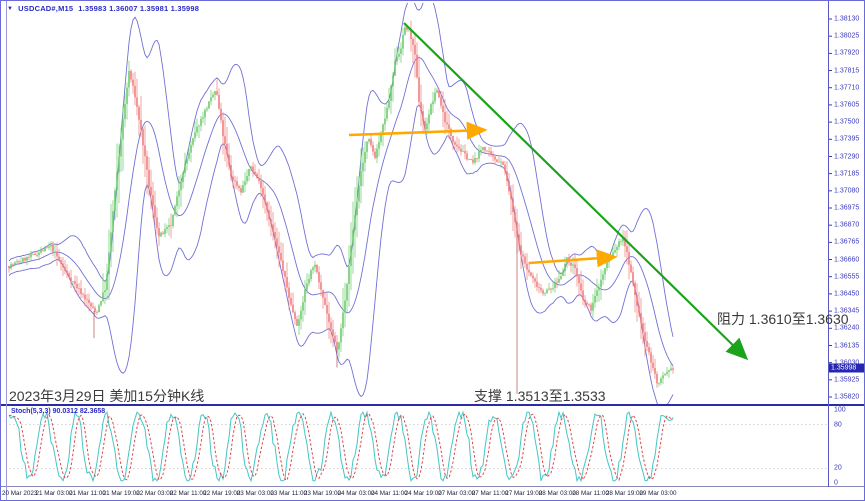 The image size is (865, 501). What do you see at coordinates (624, 493) in the screenshot?
I see `time-tick-label: 28 Mar 19:00` at bounding box center [624, 493].